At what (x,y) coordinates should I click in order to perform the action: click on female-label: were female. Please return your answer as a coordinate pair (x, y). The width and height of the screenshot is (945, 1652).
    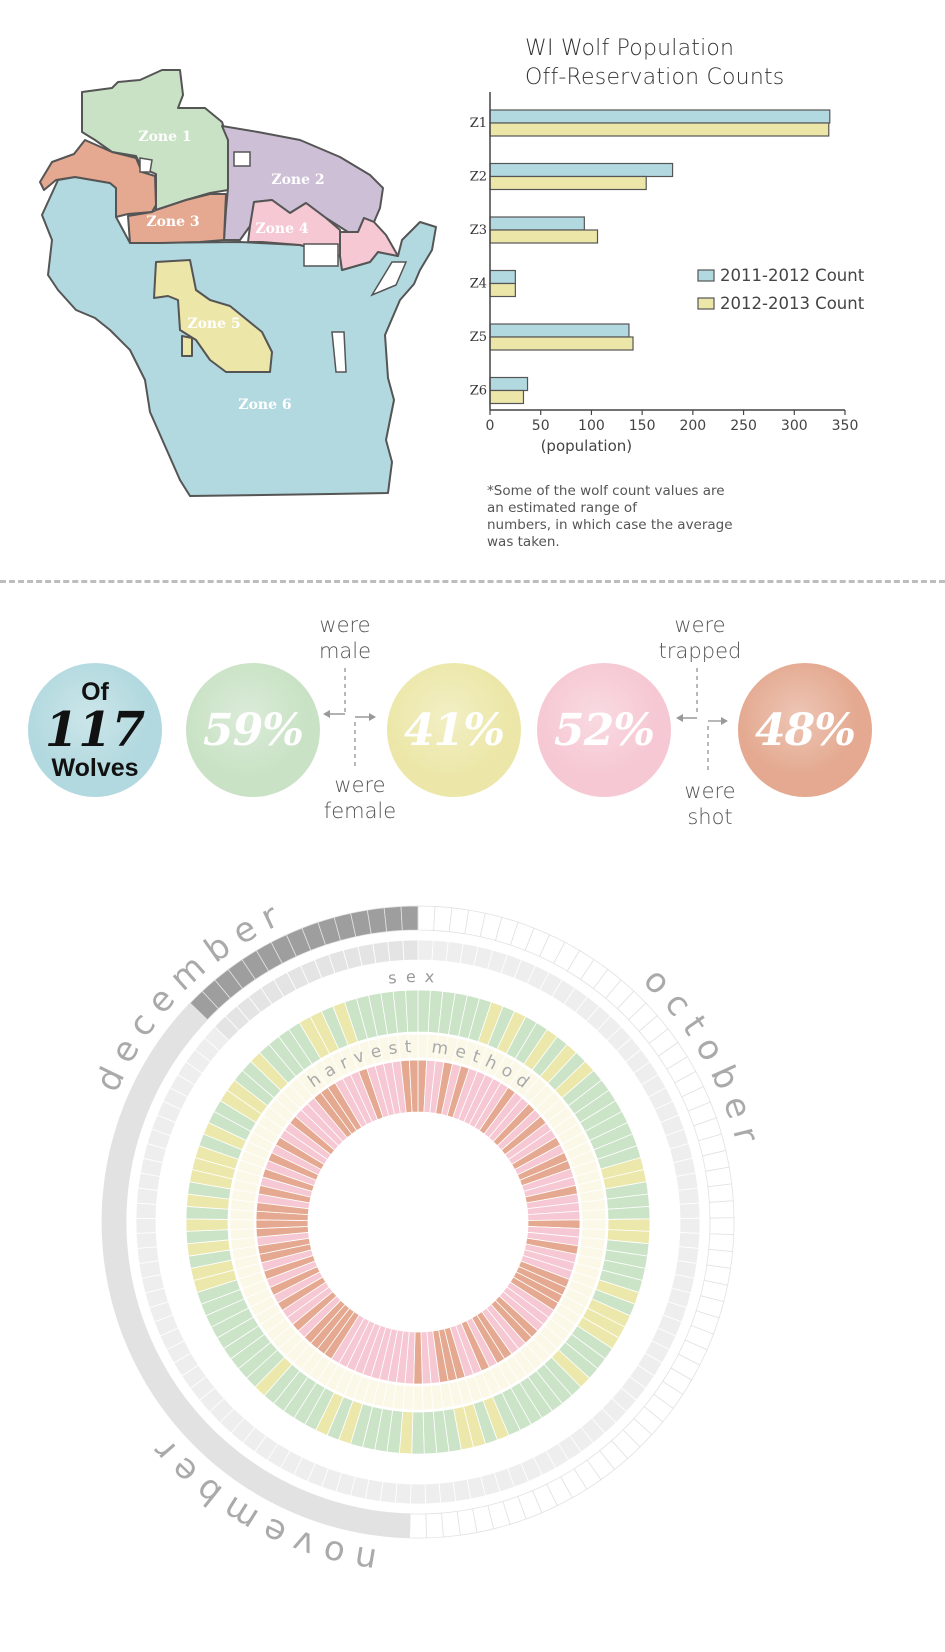
    Looking at the image, I should click on (360, 798).